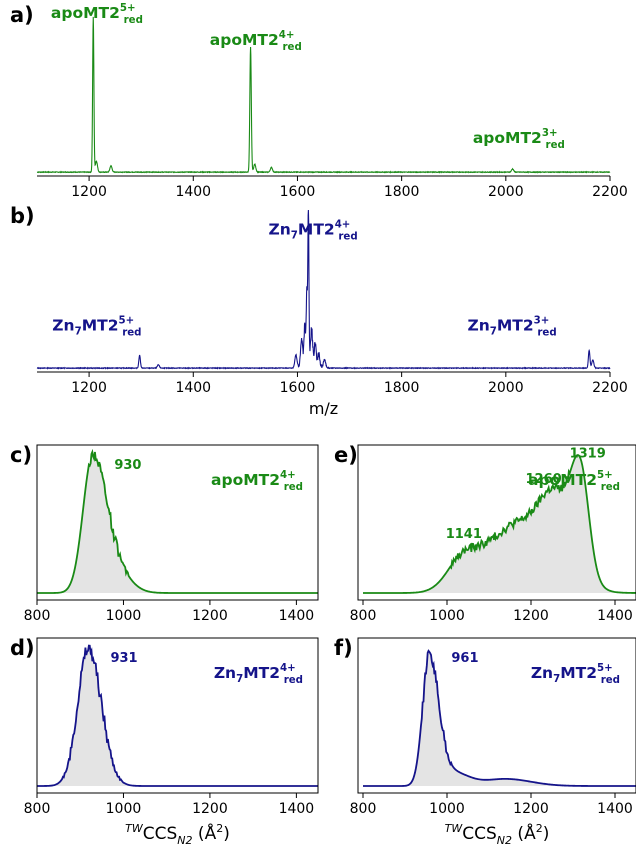 The width and height of the screenshot is (636, 847). What do you see at coordinates (22, 648) in the screenshot?
I see `panel-label: d)` at bounding box center [22, 648].